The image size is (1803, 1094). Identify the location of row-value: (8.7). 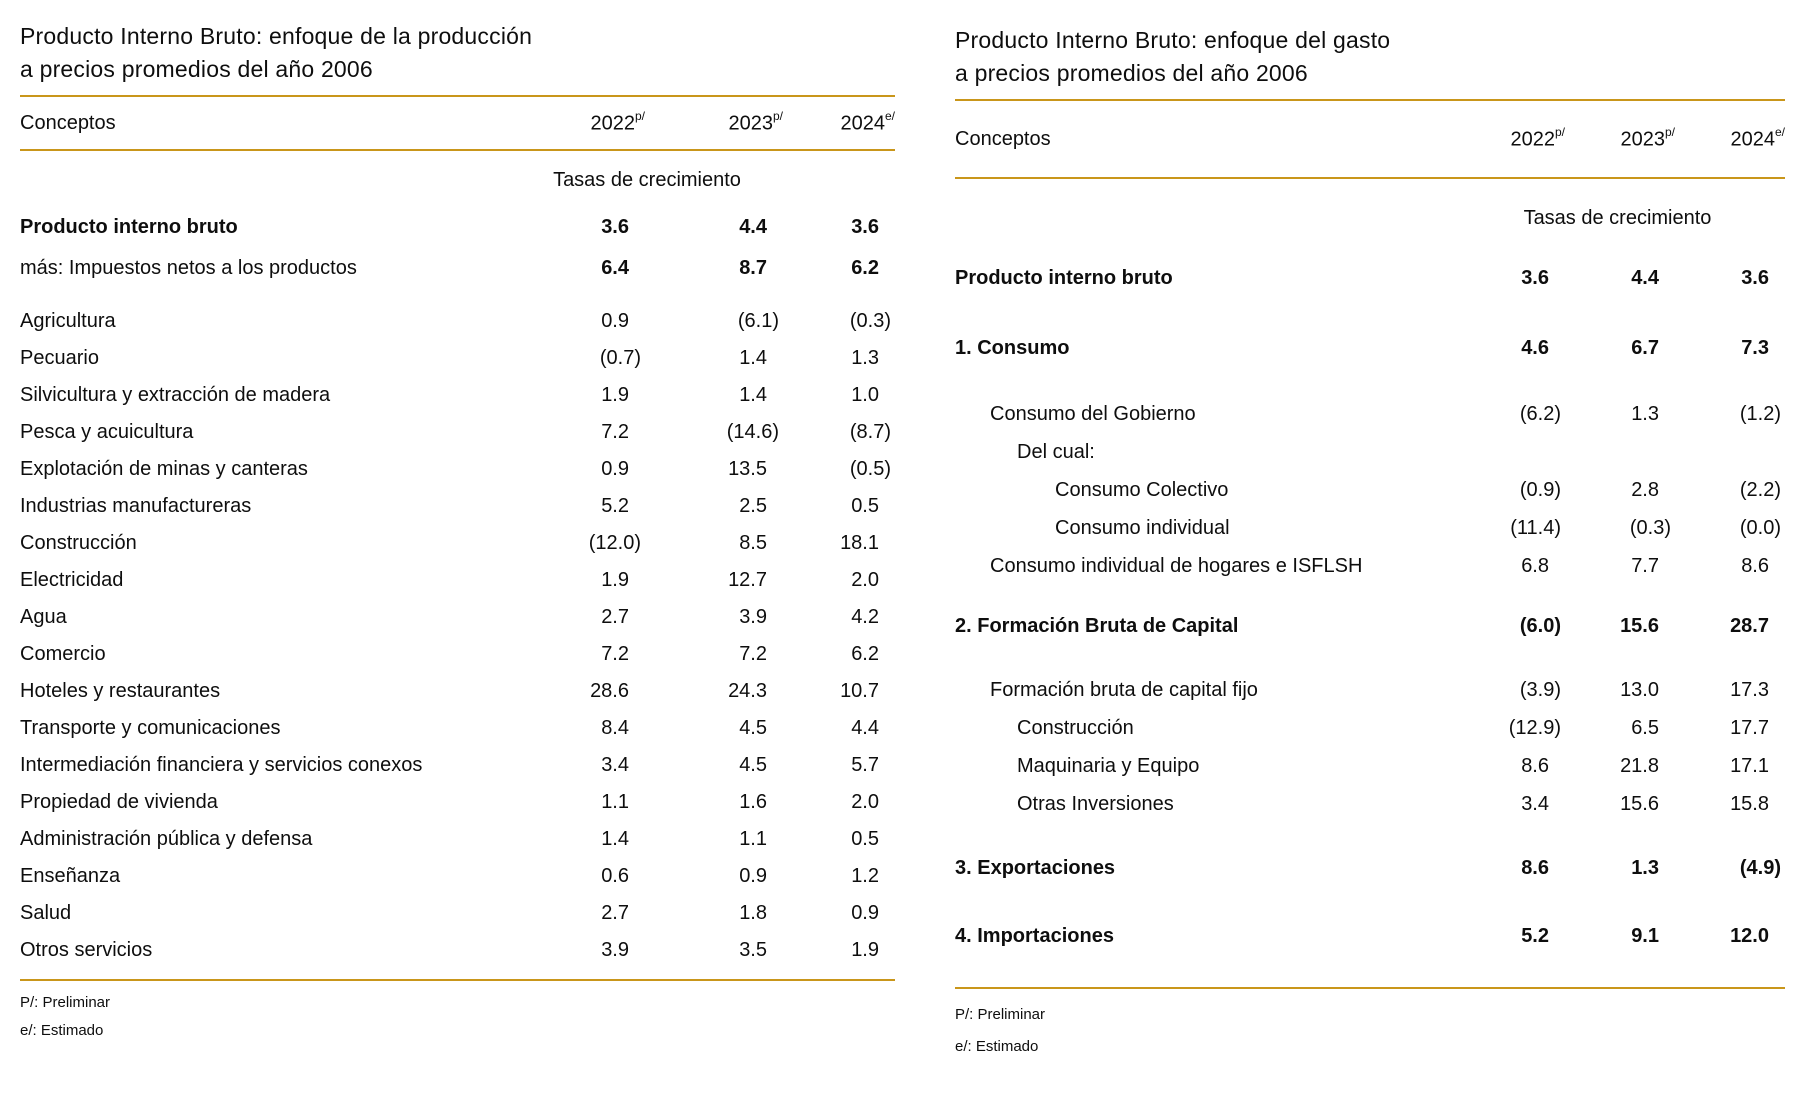
(870, 432).